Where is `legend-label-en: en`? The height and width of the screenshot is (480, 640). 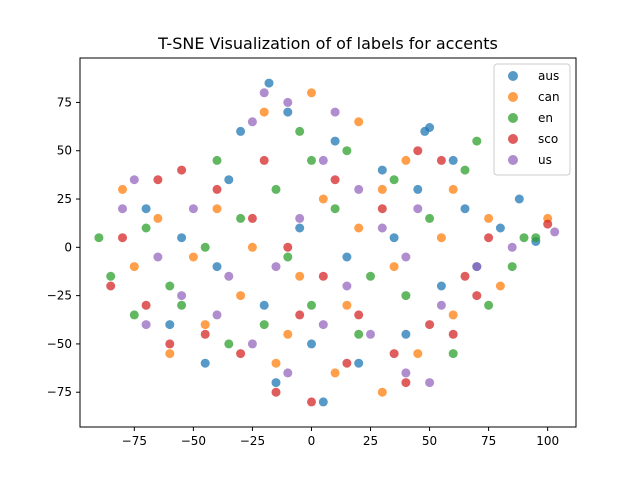 legend-label-en: en is located at coordinates (545, 118).